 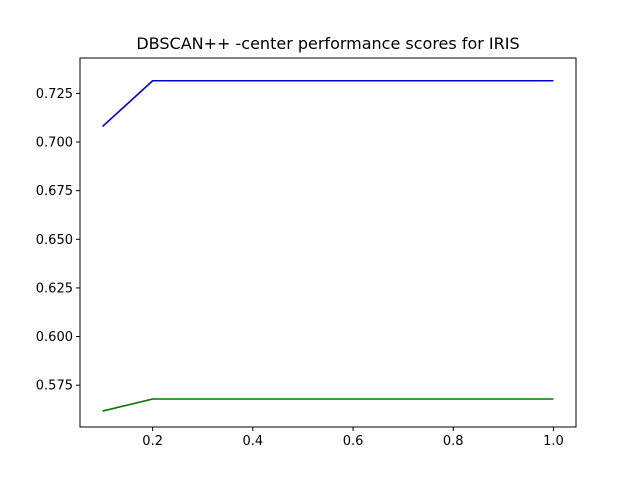 I want to click on x-tick-label: 0.2, so click(x=152, y=441).